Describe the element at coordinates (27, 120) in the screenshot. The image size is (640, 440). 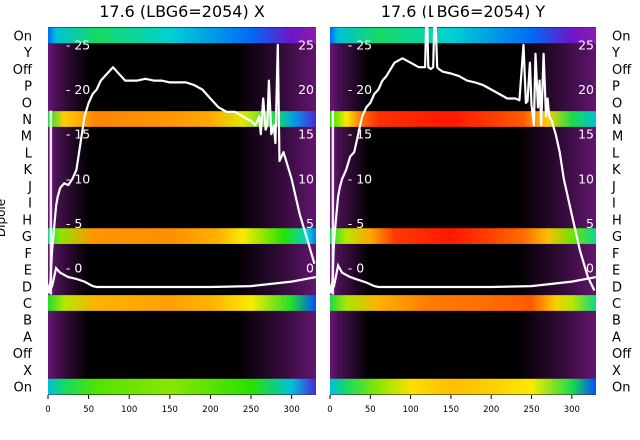
I see `row-label-left: N` at that location.